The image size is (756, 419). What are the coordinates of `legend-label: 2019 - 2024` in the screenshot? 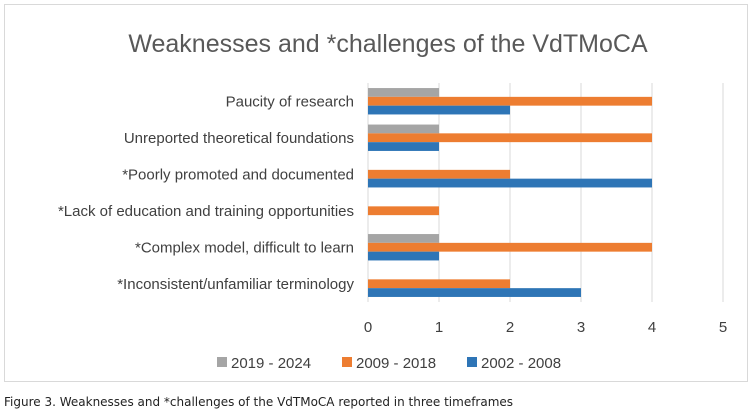 It's located at (271, 363).